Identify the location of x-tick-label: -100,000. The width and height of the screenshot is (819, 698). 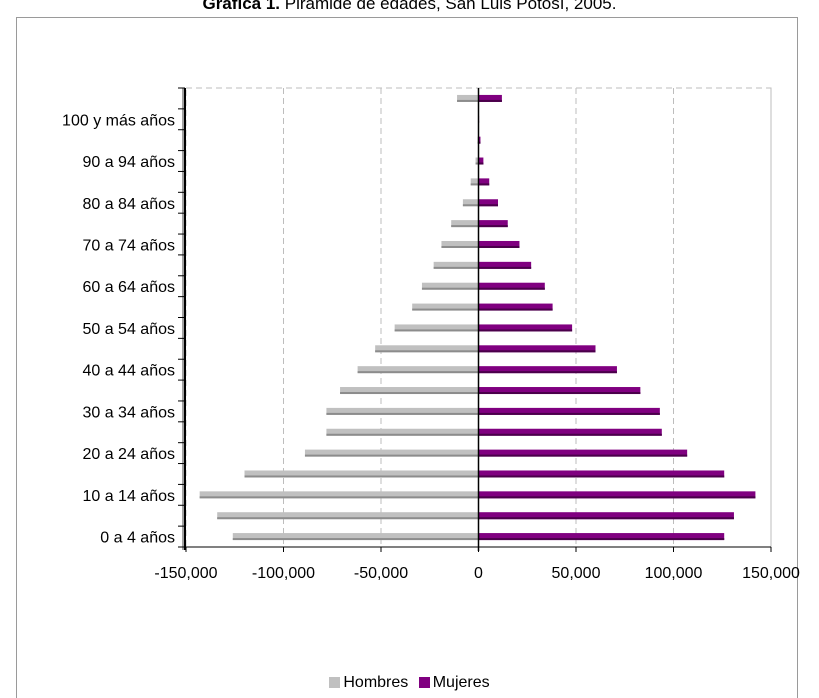
(283, 573).